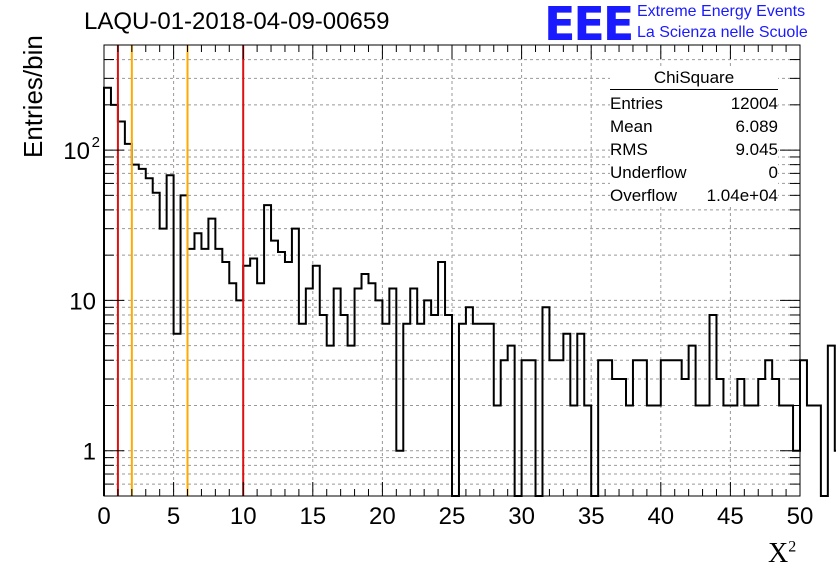 This screenshot has width=836, height=572. What do you see at coordinates (243, 516) in the screenshot?
I see `x-tick-label: 10` at bounding box center [243, 516].